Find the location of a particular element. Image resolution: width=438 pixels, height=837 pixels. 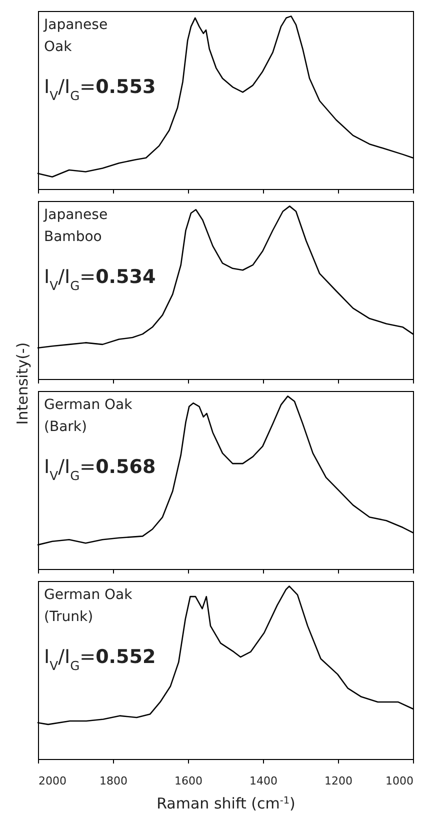

annotation: I$_{V}$/I$_{G}$=0.552 is located at coordinates (100, 659).